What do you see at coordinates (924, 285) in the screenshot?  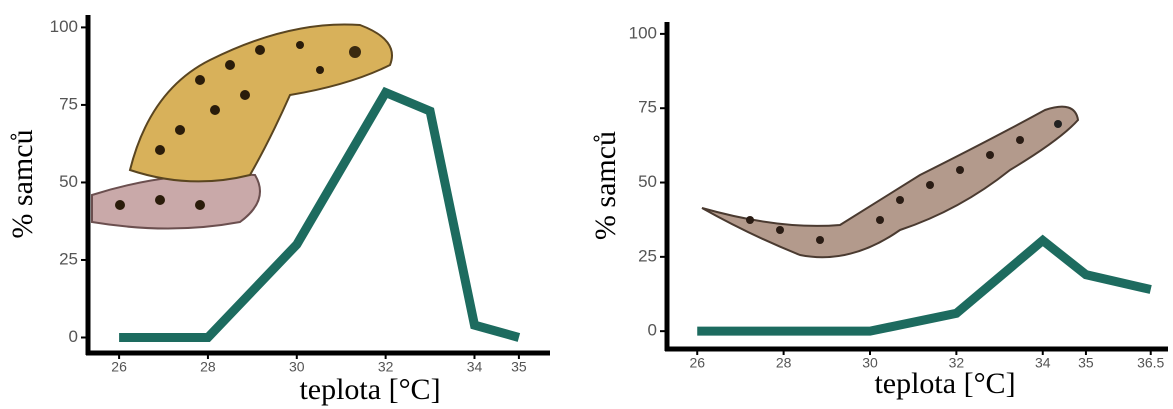 I see `data-line` at bounding box center [924, 285].